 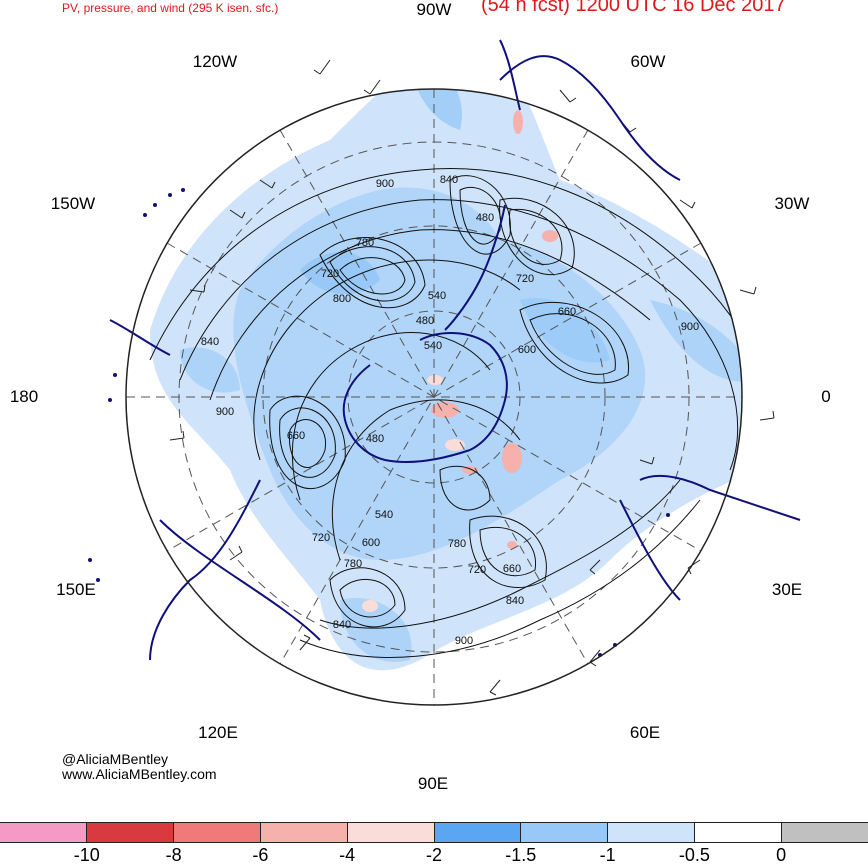 I want to click on colorbar-tick-label: -2, so click(x=434, y=855).